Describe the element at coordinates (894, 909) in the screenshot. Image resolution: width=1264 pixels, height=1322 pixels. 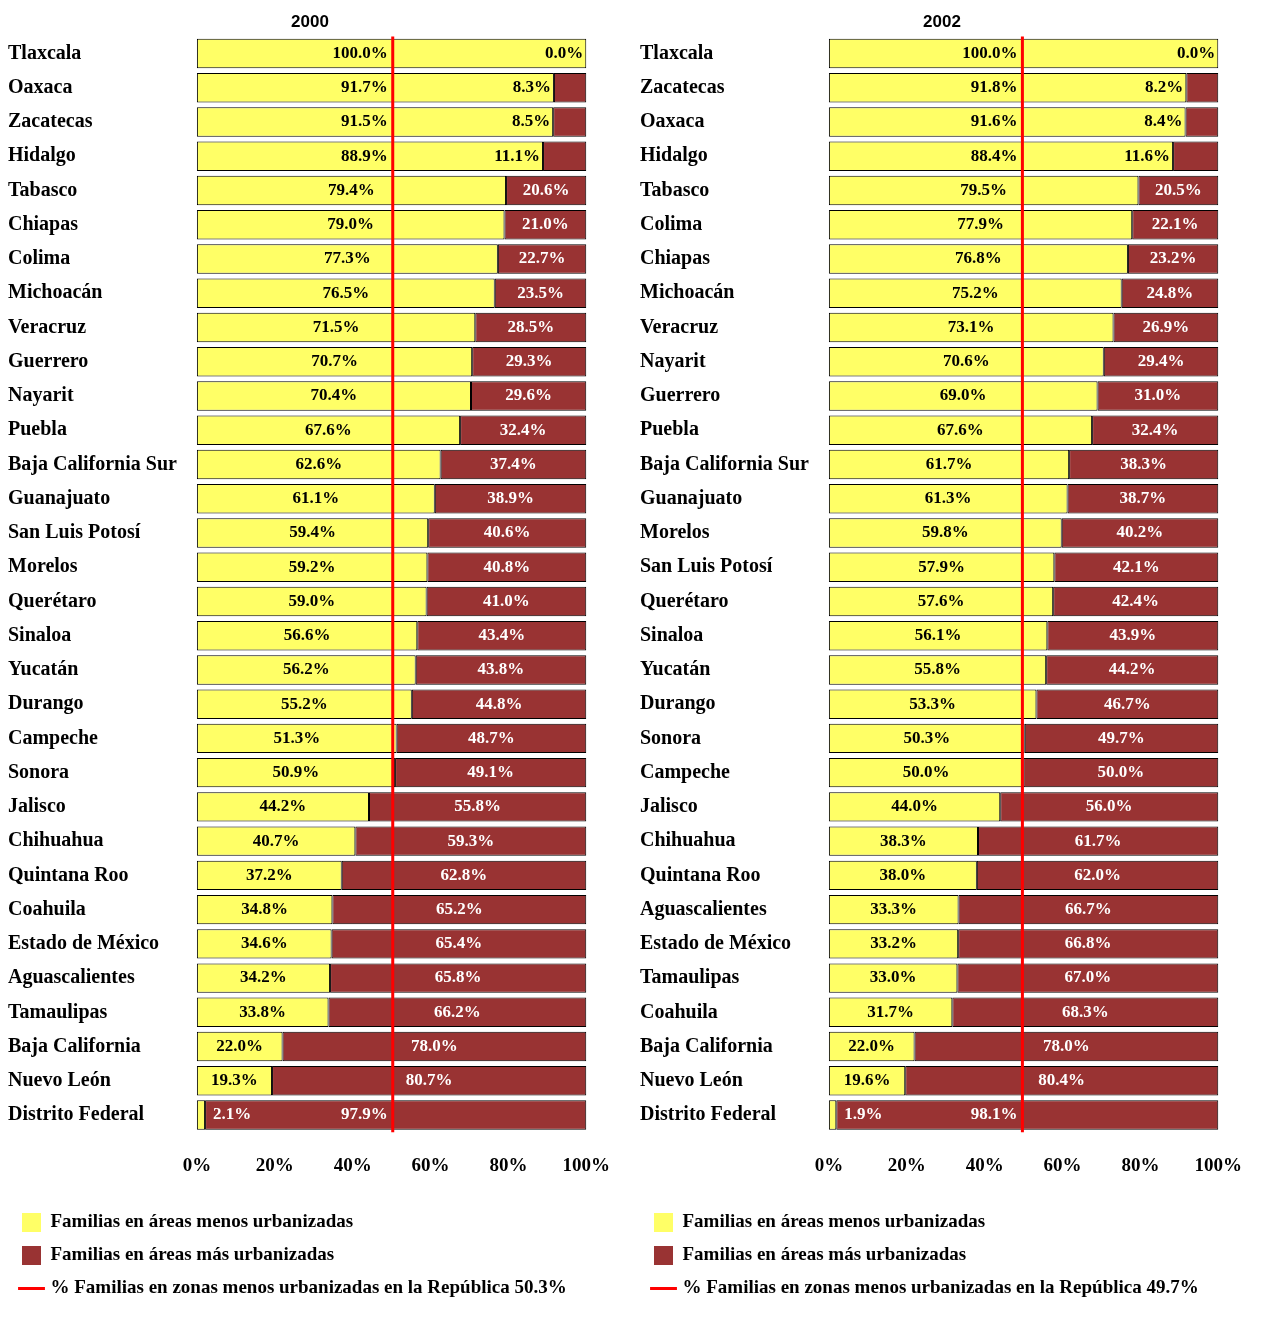
I see `data-label: 33.3%` at that location.